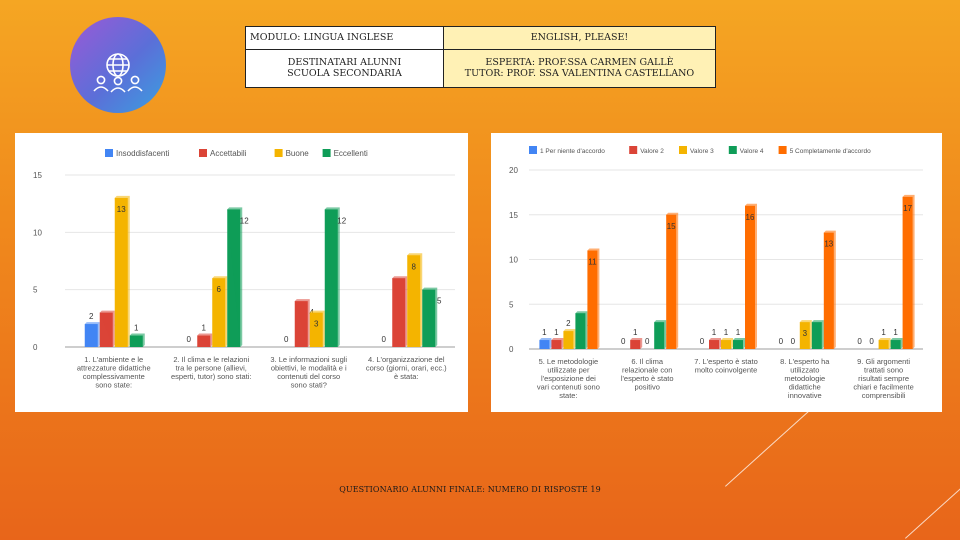 This screenshot has width=960, height=540. Describe the element at coordinates (406, 376) in the screenshot. I see `category-label: è stata:` at that location.